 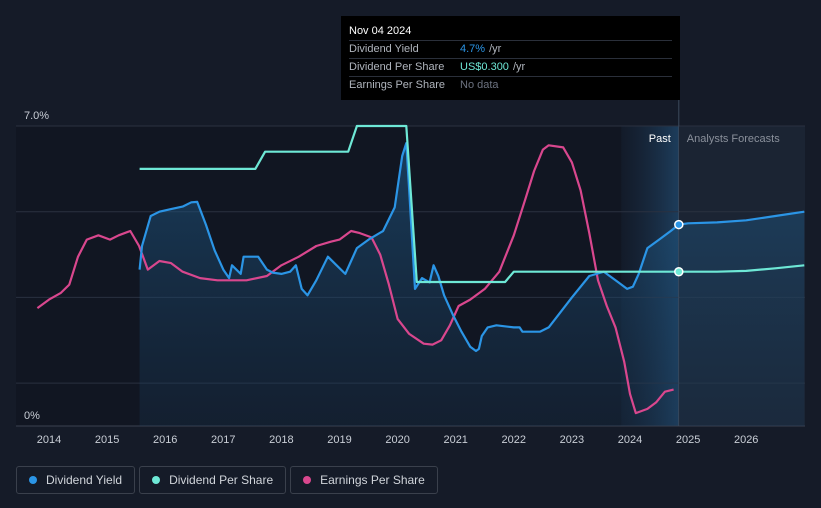 I want to click on x-tick-label: 2020, so click(x=397, y=440).